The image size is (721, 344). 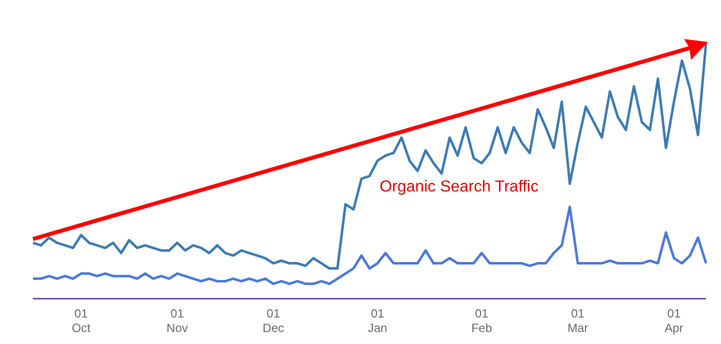 I want to click on x-tick-label: 01 Jan, so click(x=378, y=321).